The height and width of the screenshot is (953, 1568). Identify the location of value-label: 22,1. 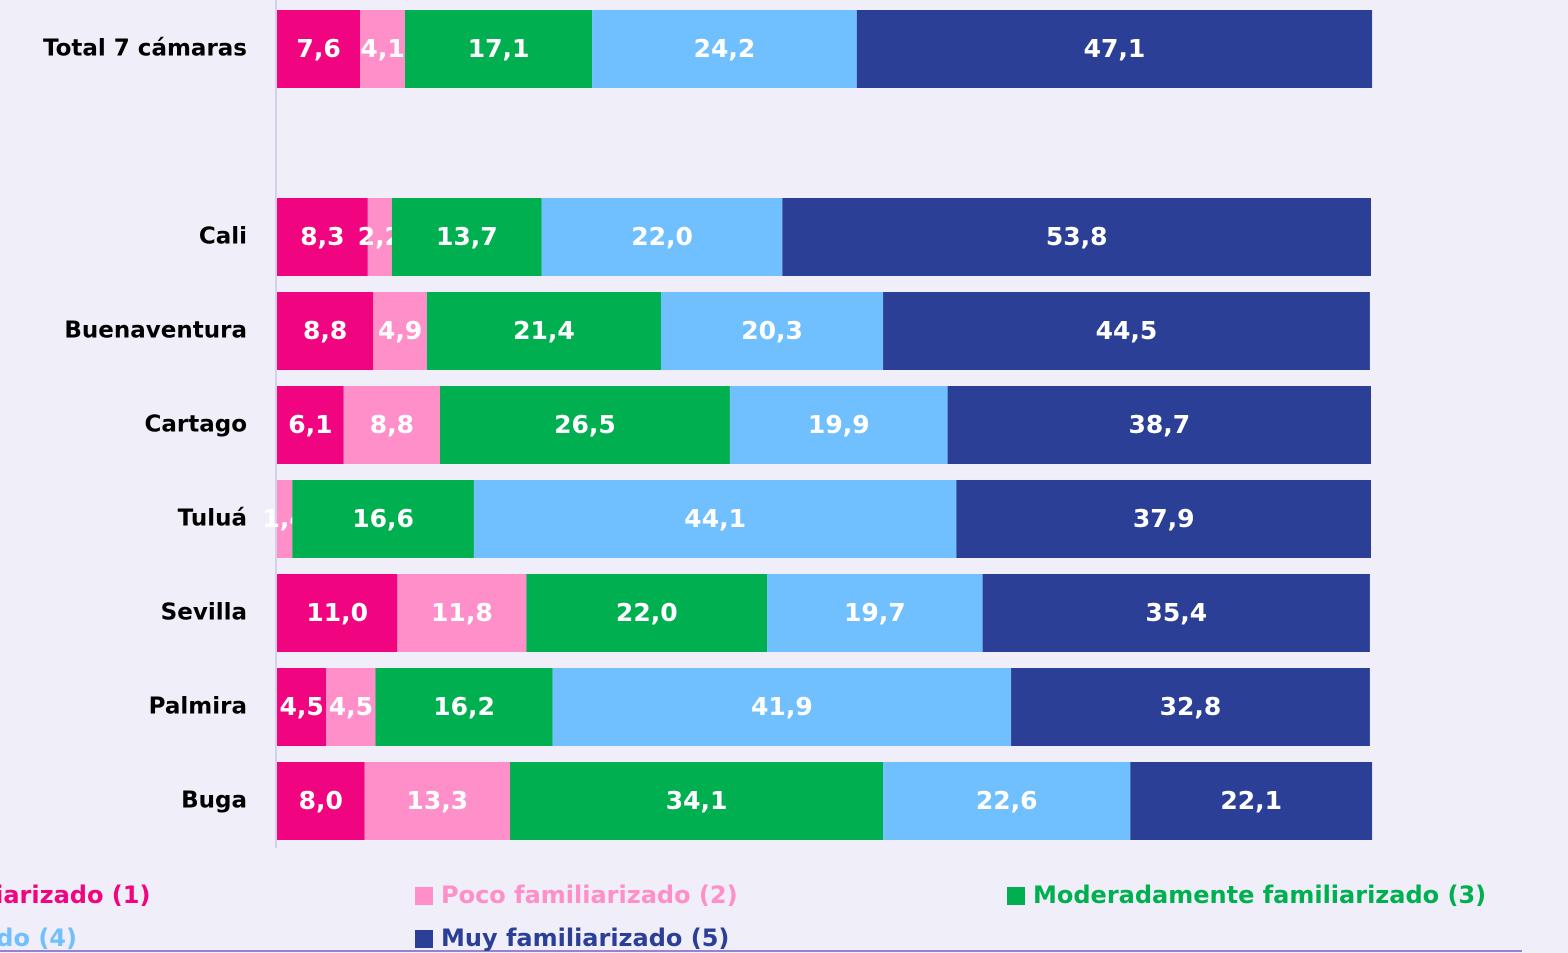
(1251, 800).